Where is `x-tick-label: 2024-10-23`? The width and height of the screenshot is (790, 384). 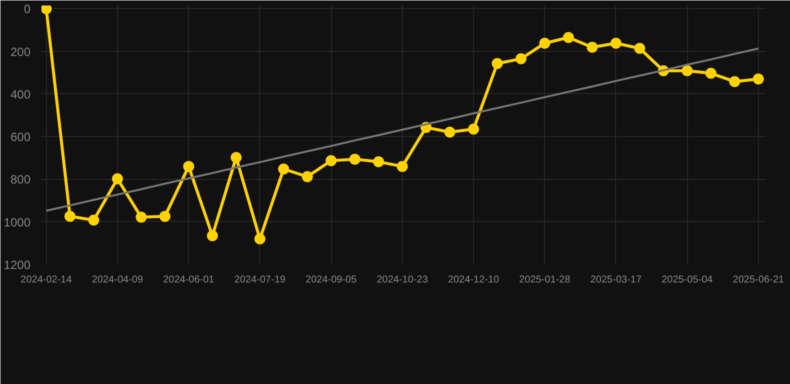 x-tick-label: 2024-10-23 is located at coordinates (402, 280).